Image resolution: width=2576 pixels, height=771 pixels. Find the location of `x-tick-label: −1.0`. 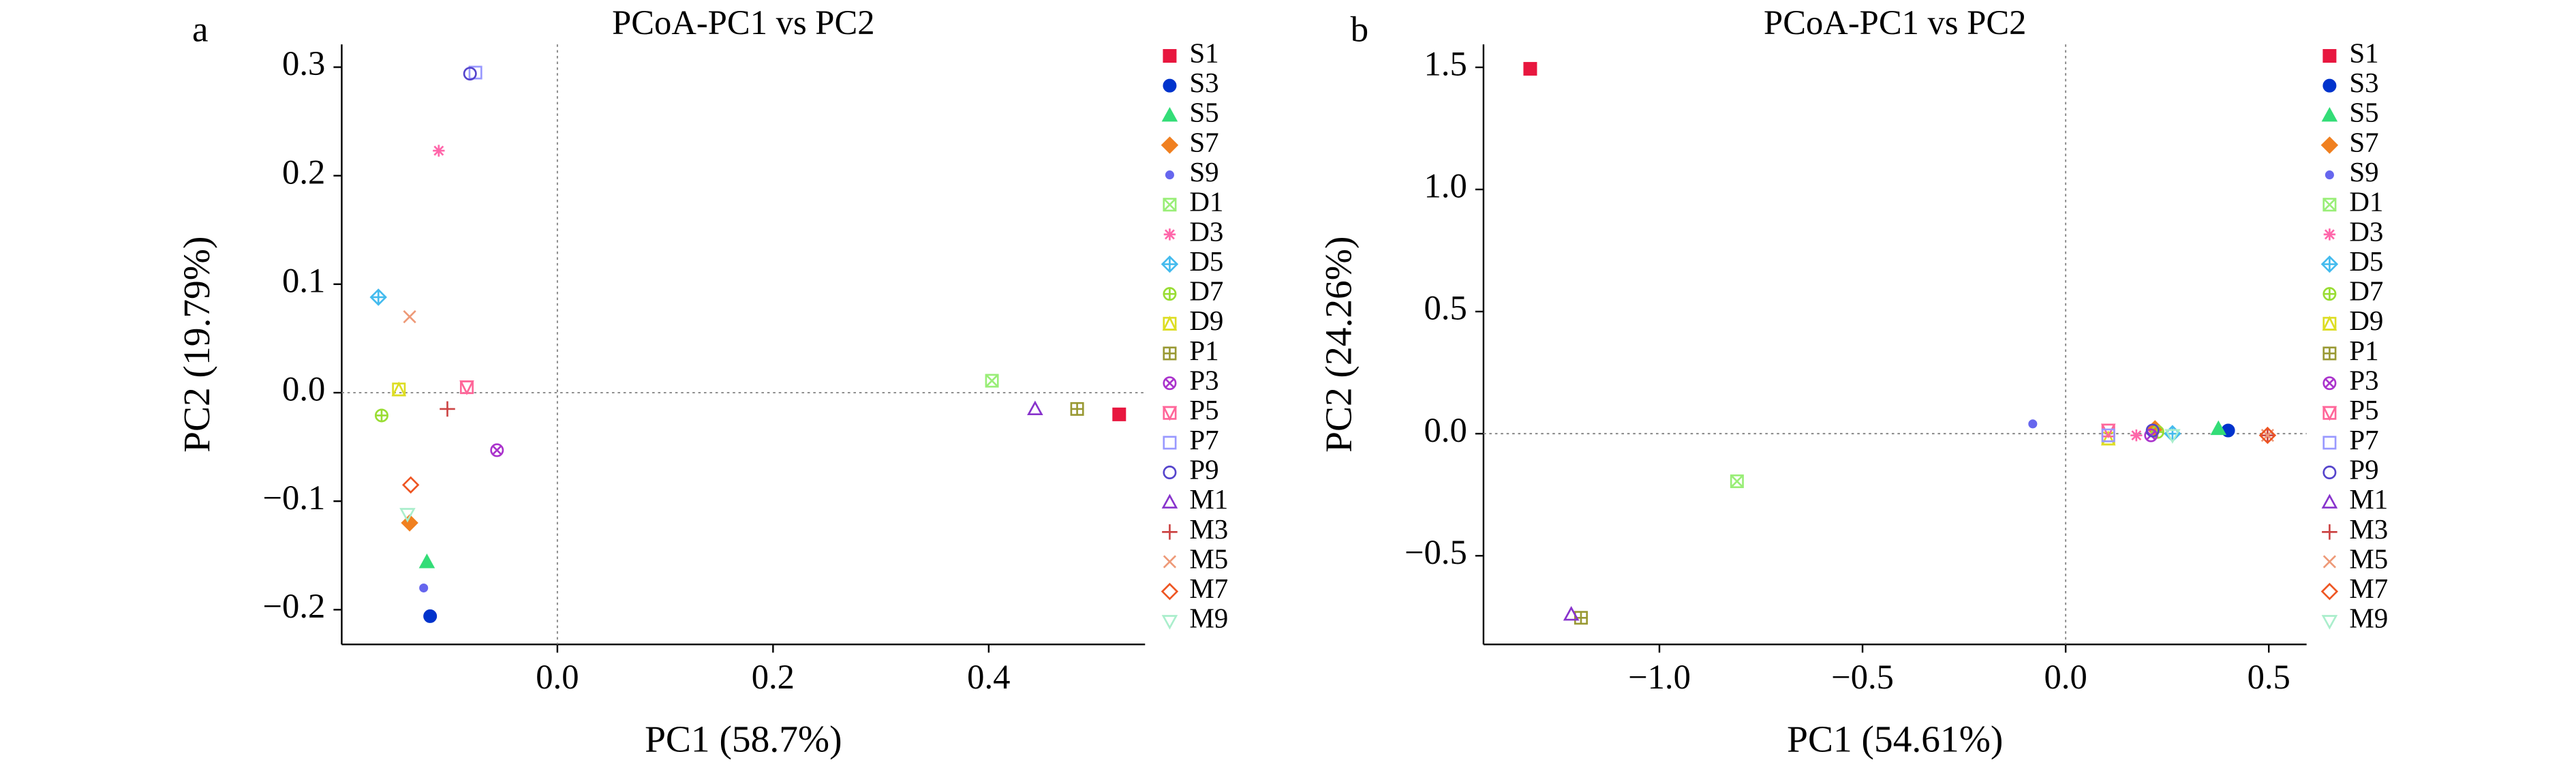

x-tick-label: −1.0 is located at coordinates (1659, 677).